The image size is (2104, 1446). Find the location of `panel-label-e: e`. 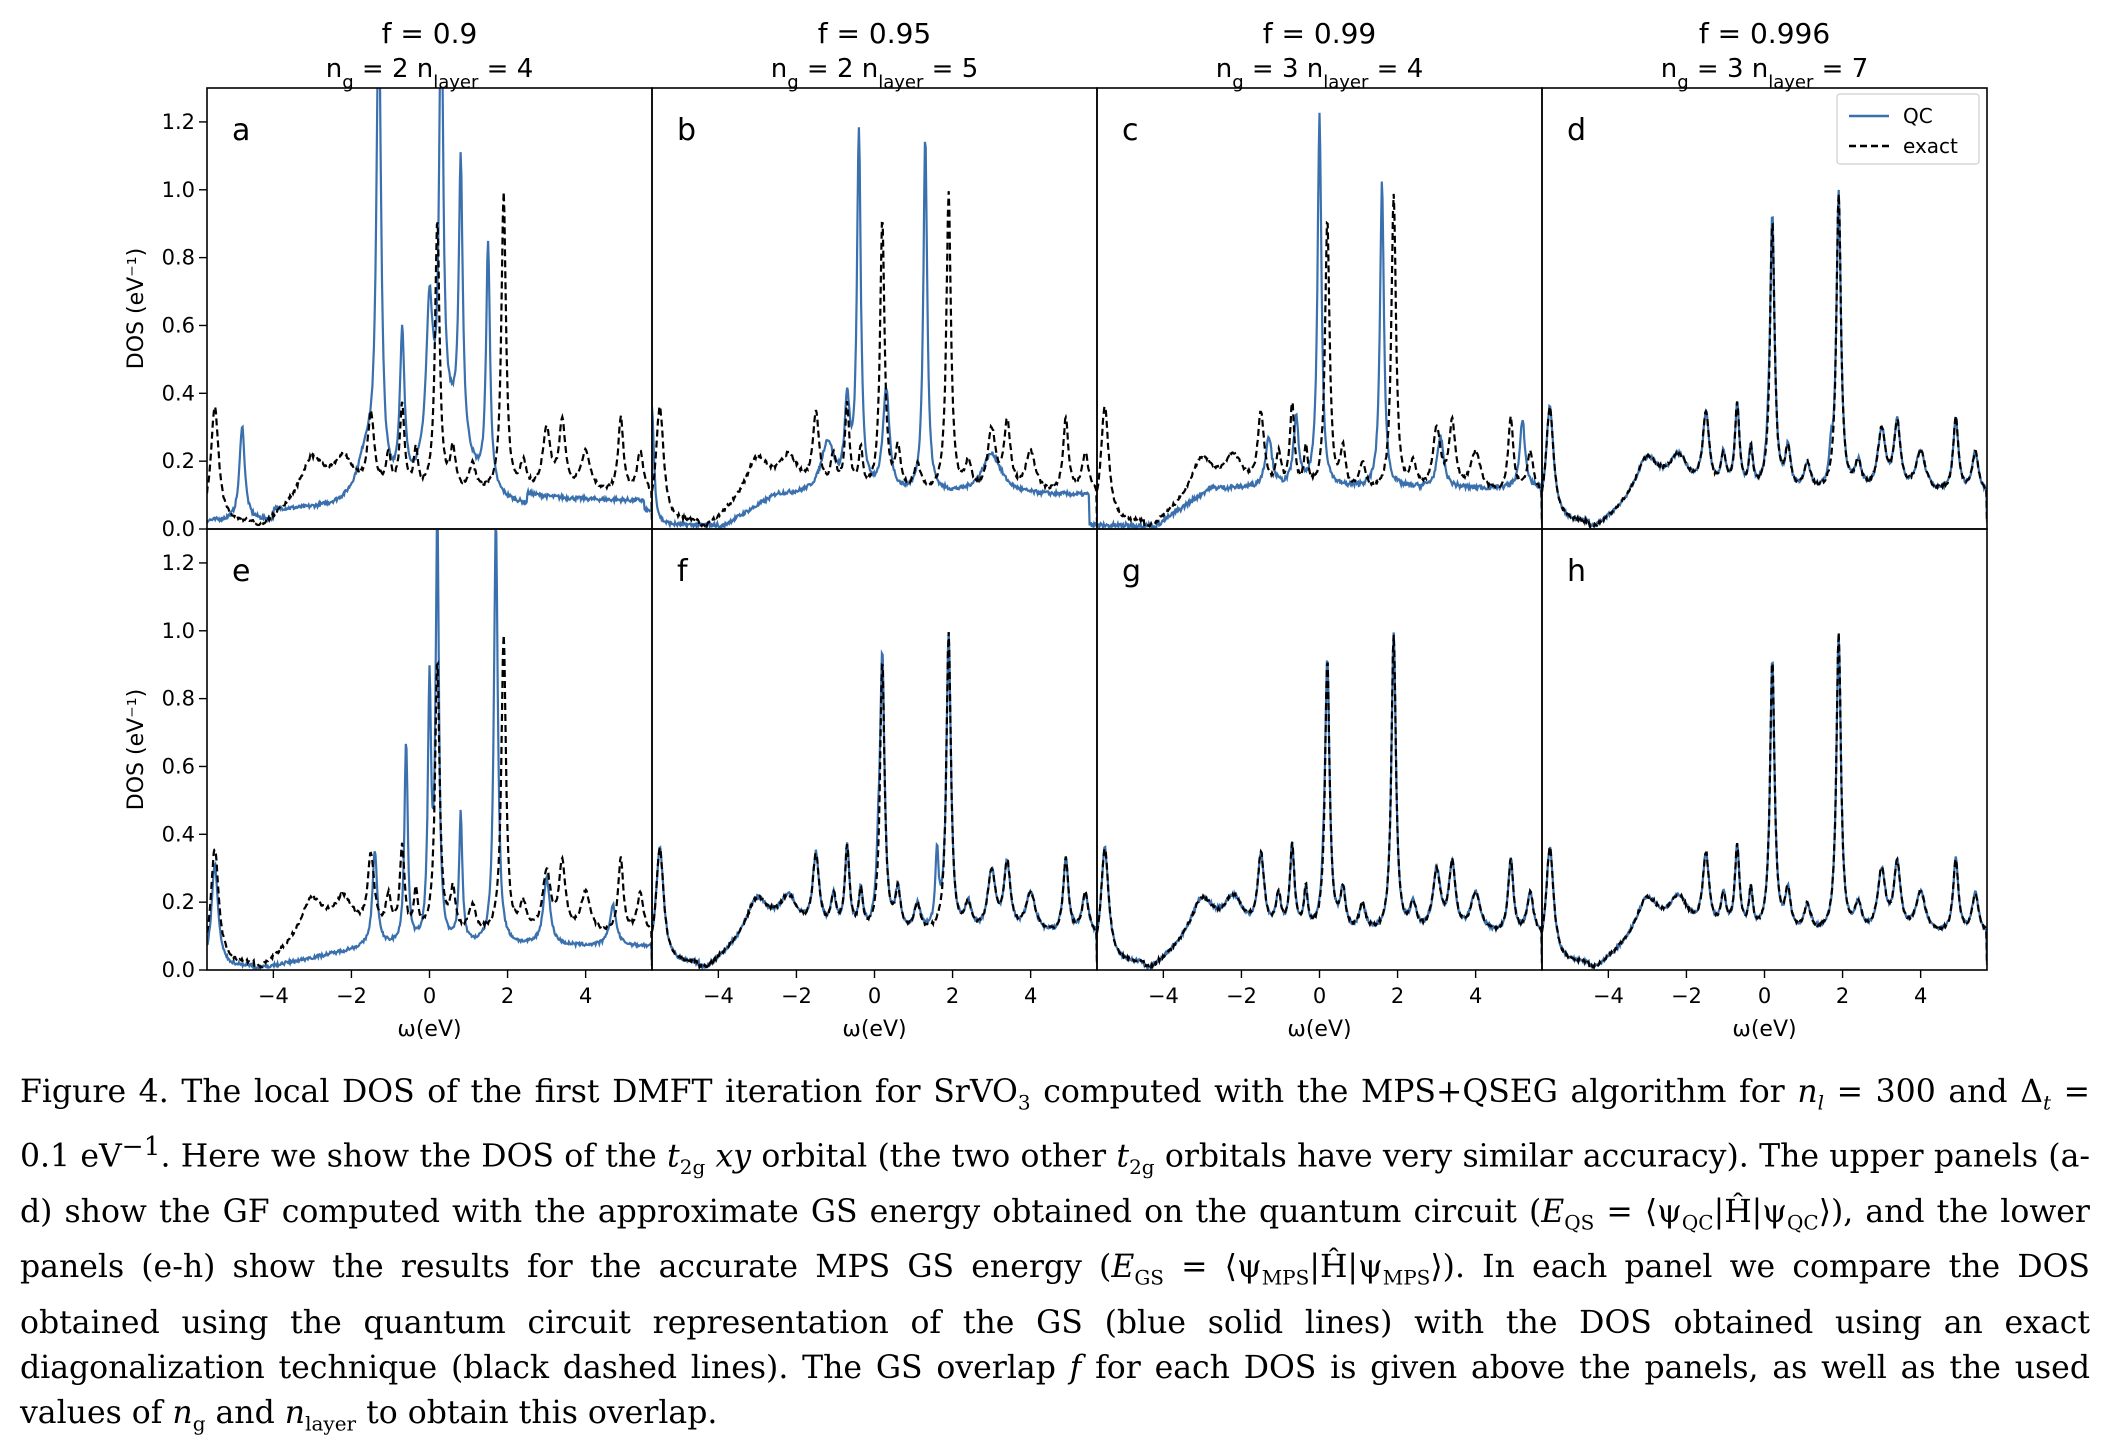

panel-label-e: e is located at coordinates (241, 571).